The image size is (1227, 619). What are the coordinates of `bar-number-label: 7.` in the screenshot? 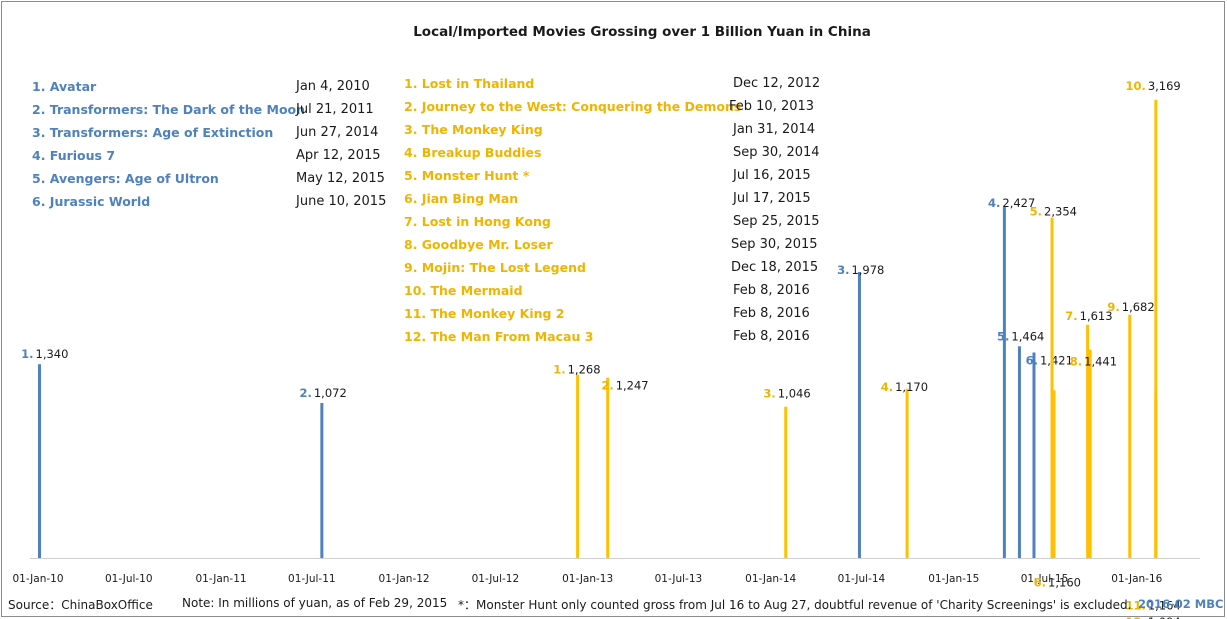 It's located at (1071, 316).